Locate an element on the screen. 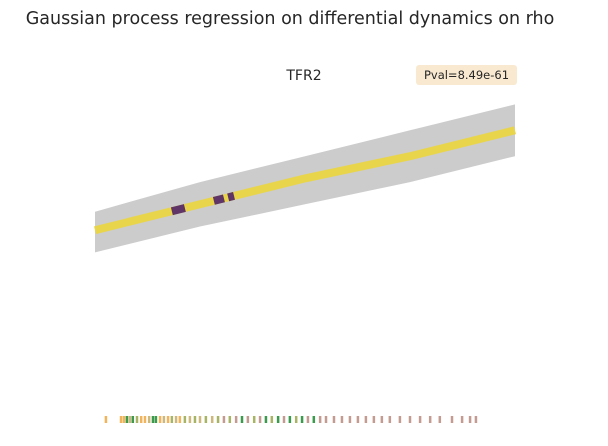 This screenshot has height=446, width=608. subplot-title: TFR2 is located at coordinates (303, 76).